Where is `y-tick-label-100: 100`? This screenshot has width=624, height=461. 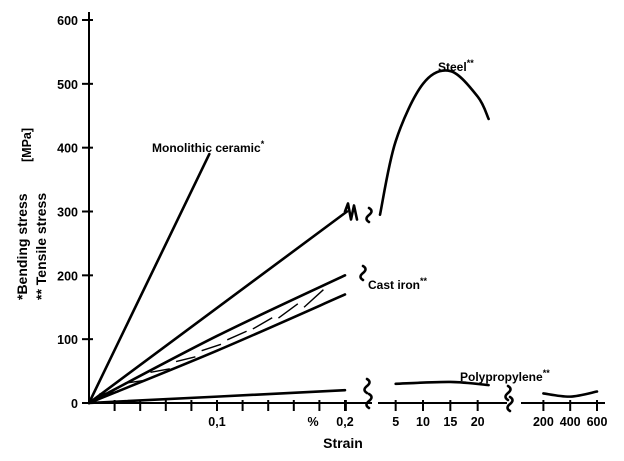
y-tick-label-100: 100 is located at coordinates (67, 340).